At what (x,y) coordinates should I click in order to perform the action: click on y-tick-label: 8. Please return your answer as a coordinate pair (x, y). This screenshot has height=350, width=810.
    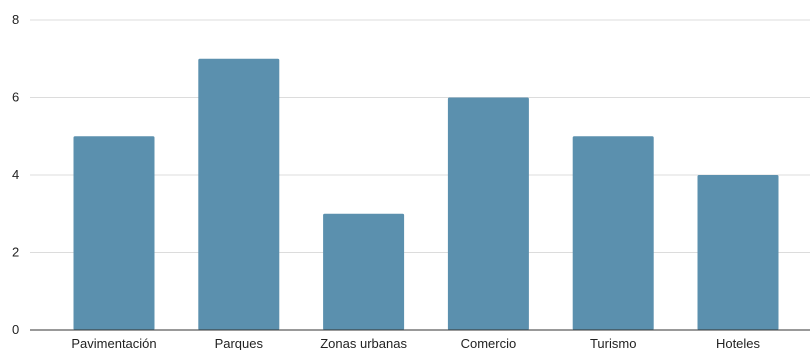
    Looking at the image, I should click on (15, 19).